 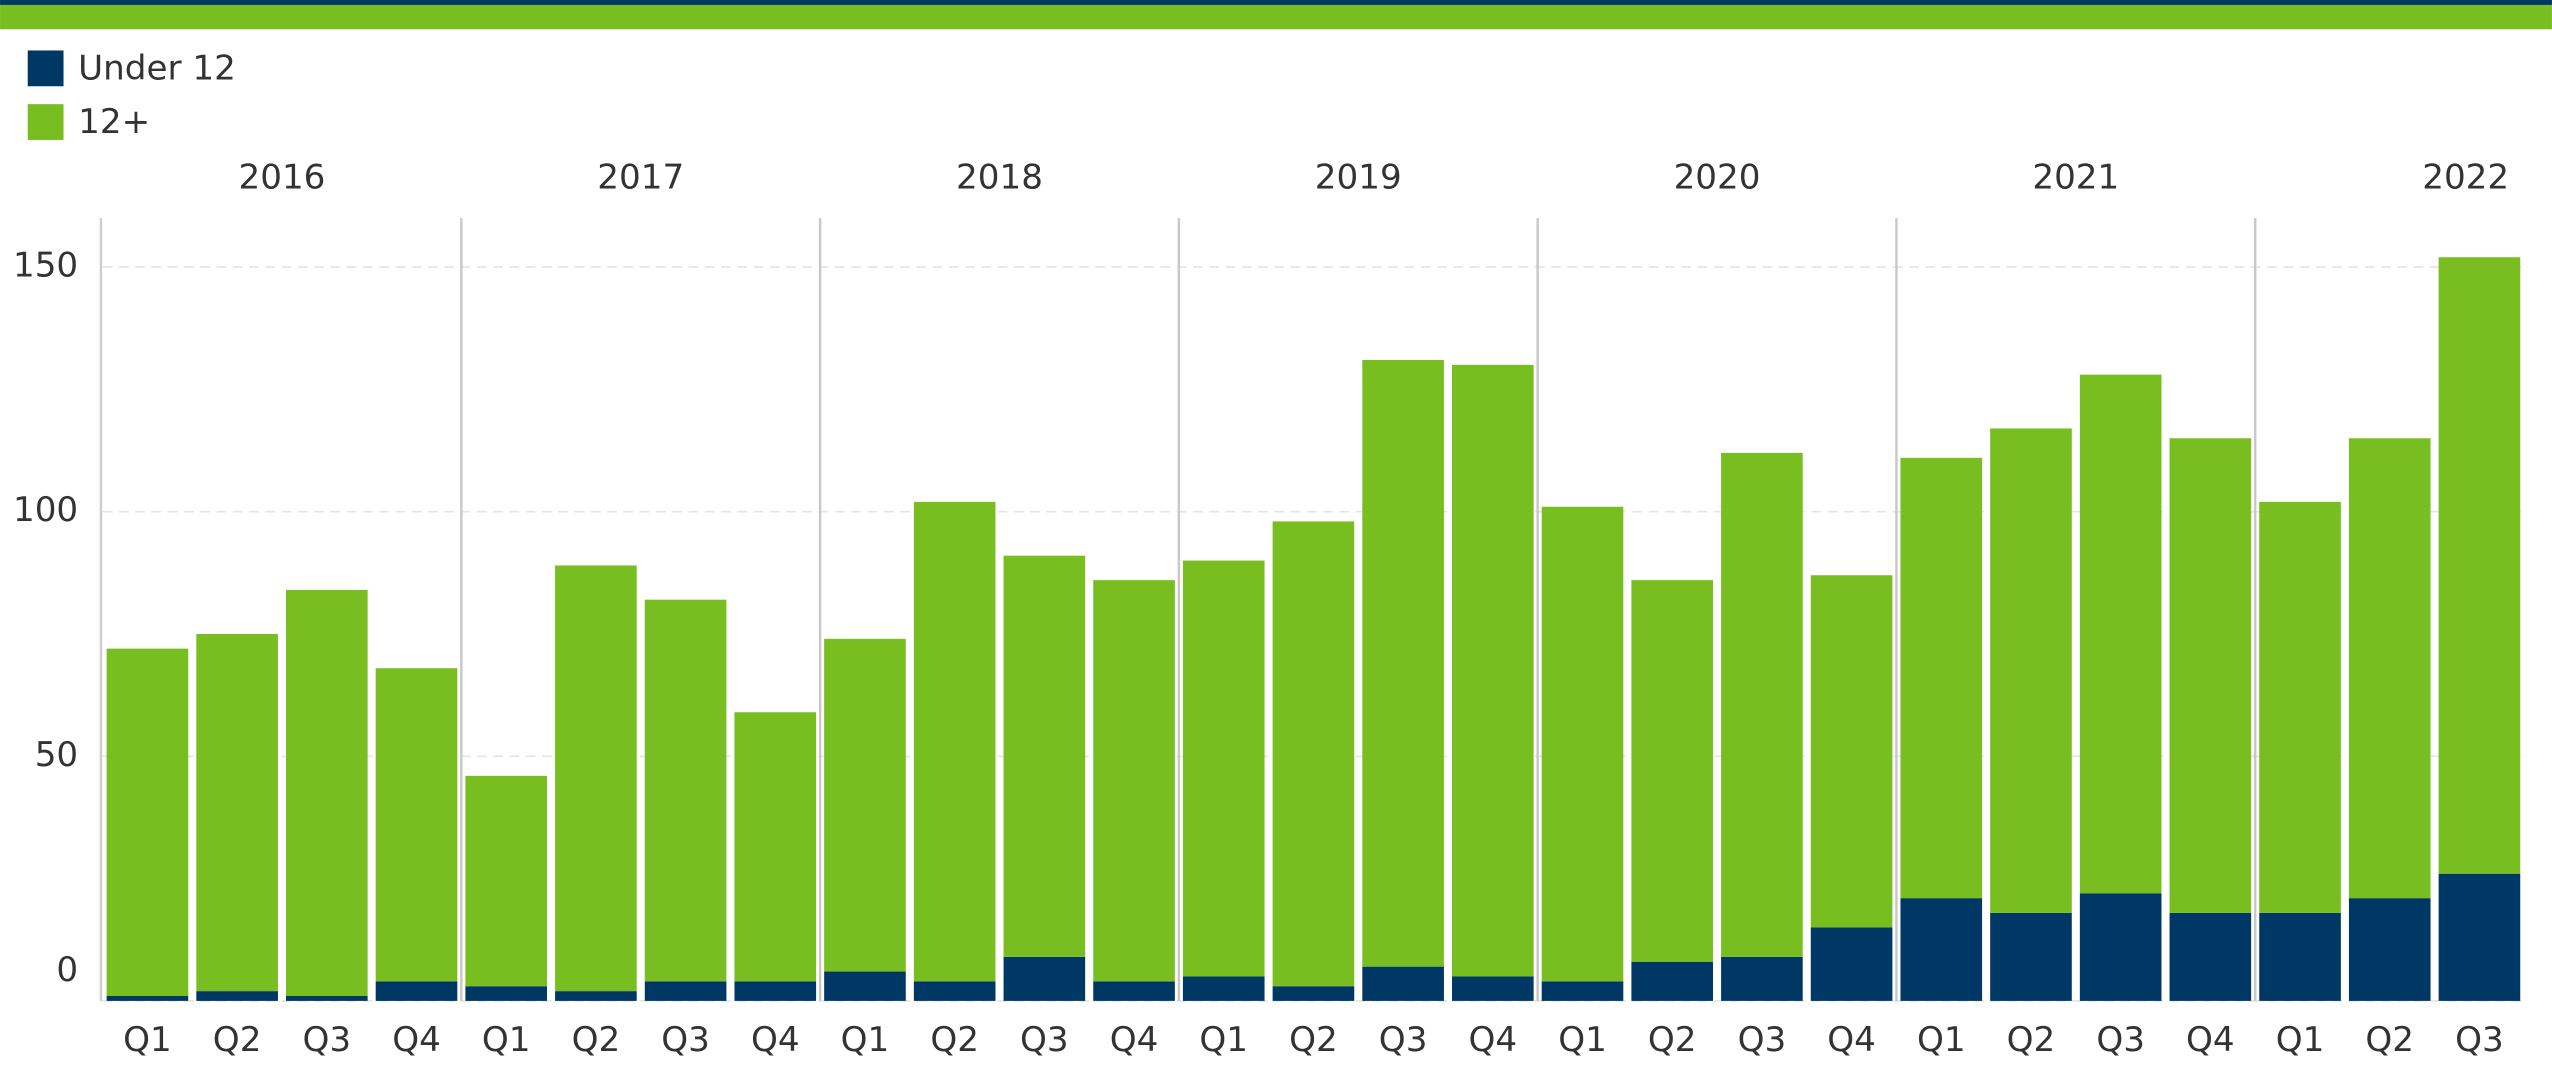 What do you see at coordinates (1276, 15) in the screenshot?
I see `top-bar` at bounding box center [1276, 15].